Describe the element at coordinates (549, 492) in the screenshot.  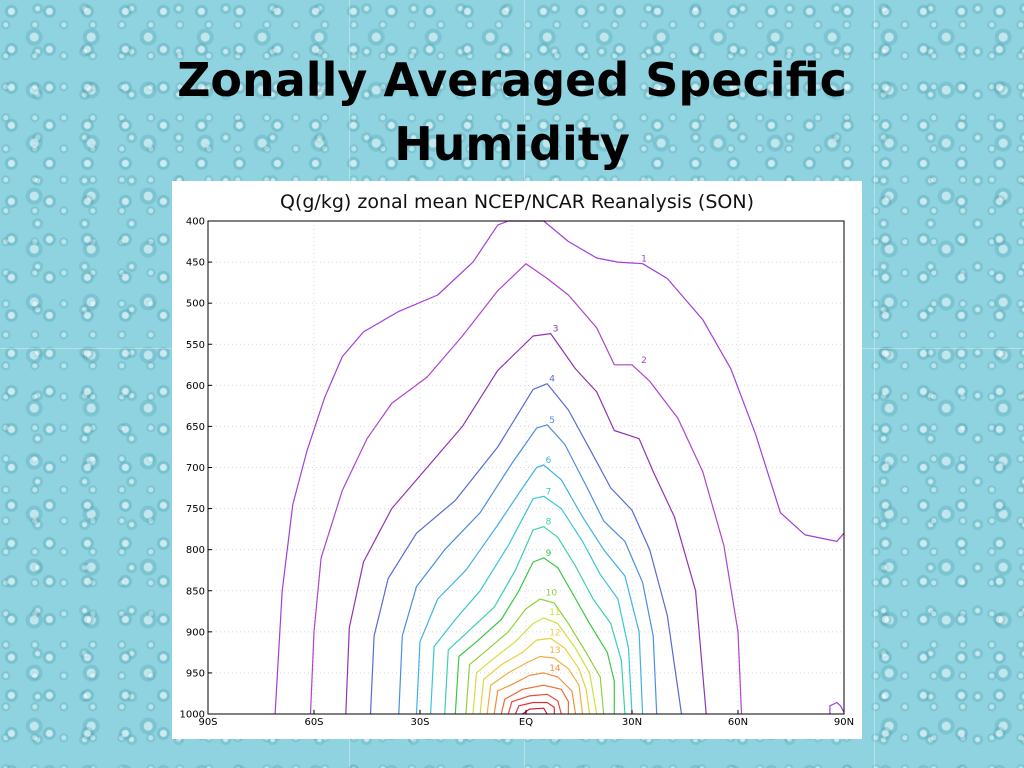
I see `contour-label: 7` at that location.